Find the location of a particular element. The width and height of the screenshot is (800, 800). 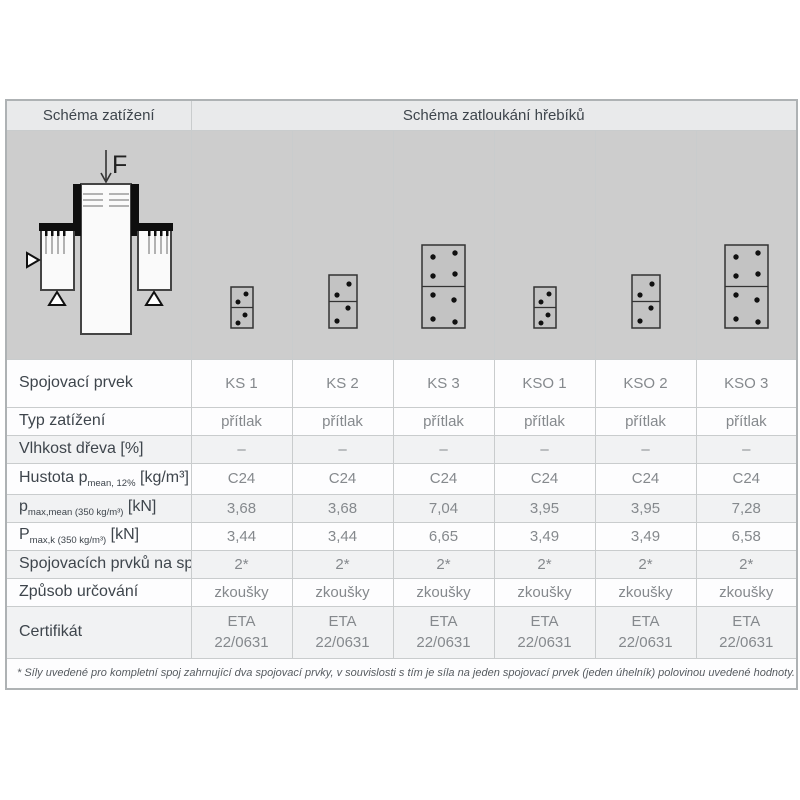

row-label: Pmax,k (350 kg/m³) [kN] is located at coordinates (98, 536).